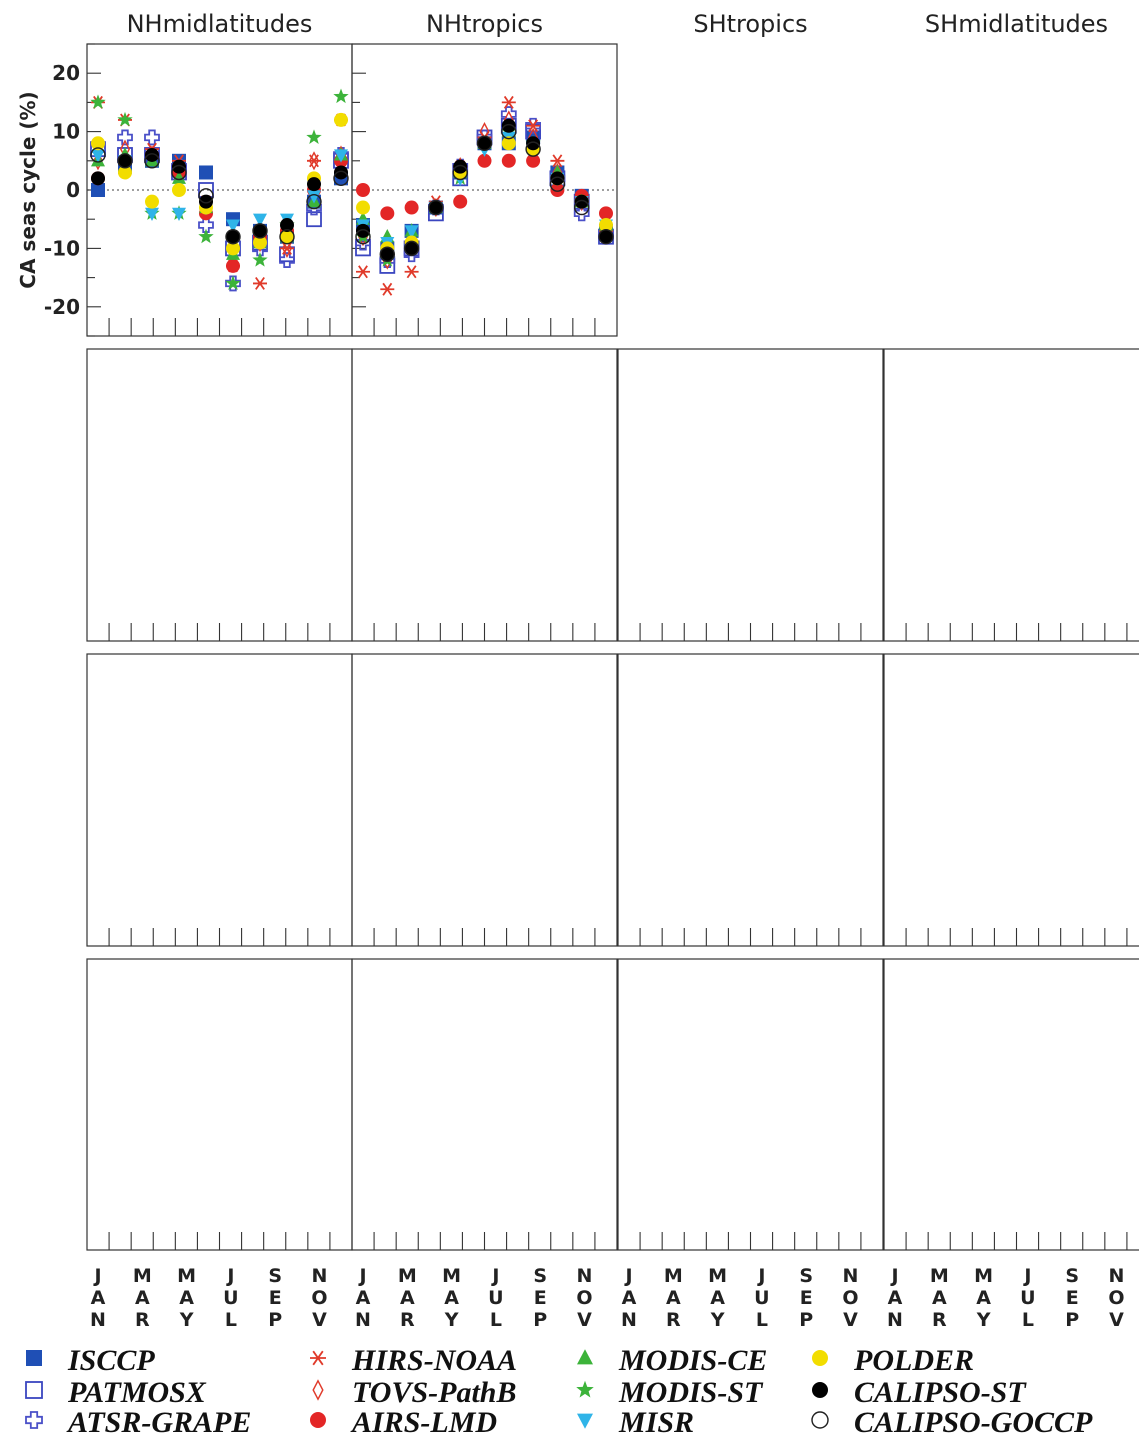 This screenshot has height=1439, width=1139. Describe the element at coordinates (219, 495) in the screenshot. I see `panel-r1-c0` at that location.